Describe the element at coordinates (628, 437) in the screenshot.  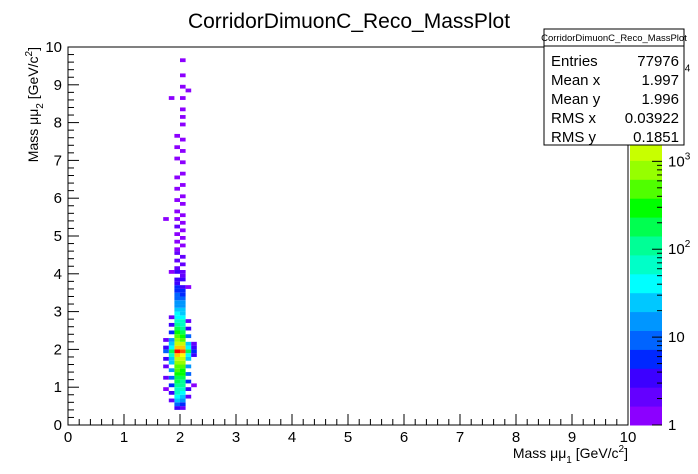
I see `x-tick-label: 10` at that location.